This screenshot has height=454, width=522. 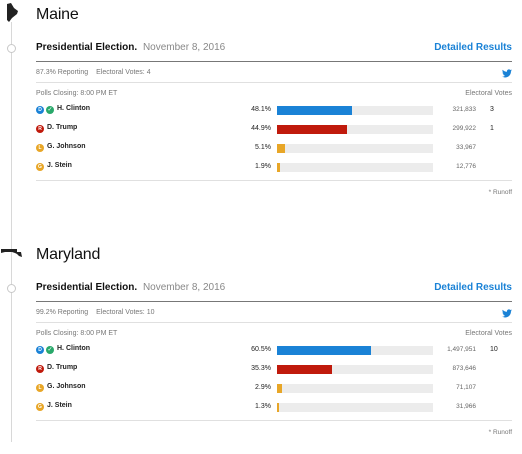 What do you see at coordinates (11, 232) in the screenshot?
I see `timeline-line` at bounding box center [11, 232].